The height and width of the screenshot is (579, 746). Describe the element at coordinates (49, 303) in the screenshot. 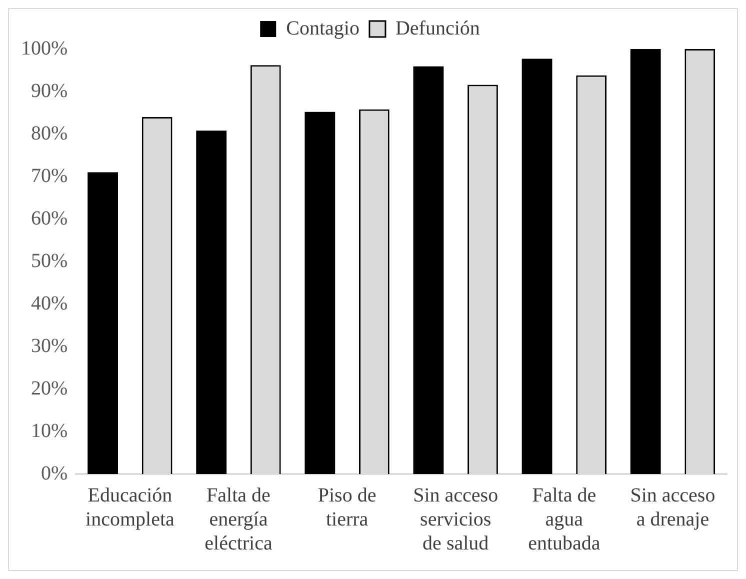

I see `y-tick-label: 40%` at that location.